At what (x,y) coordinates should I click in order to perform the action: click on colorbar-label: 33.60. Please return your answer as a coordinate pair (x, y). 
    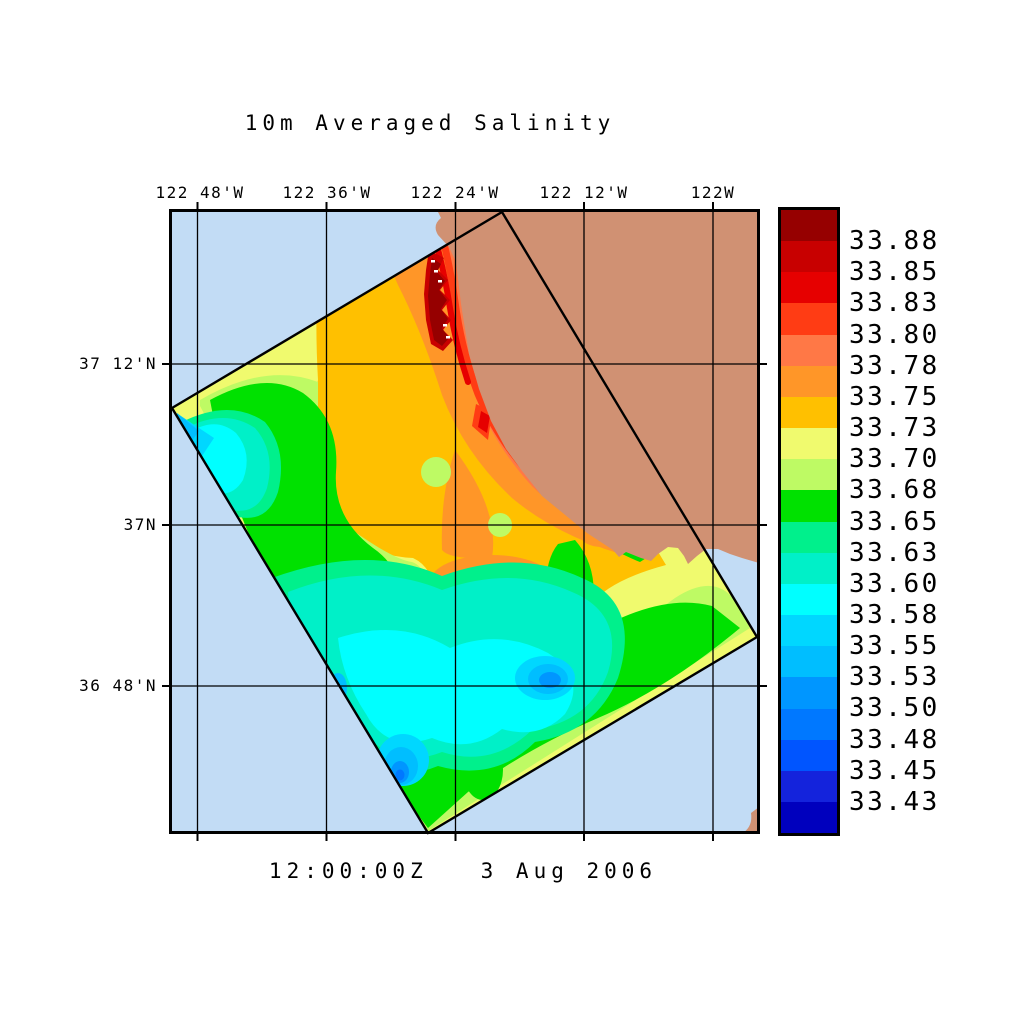
    Looking at the image, I should click on (894, 583).